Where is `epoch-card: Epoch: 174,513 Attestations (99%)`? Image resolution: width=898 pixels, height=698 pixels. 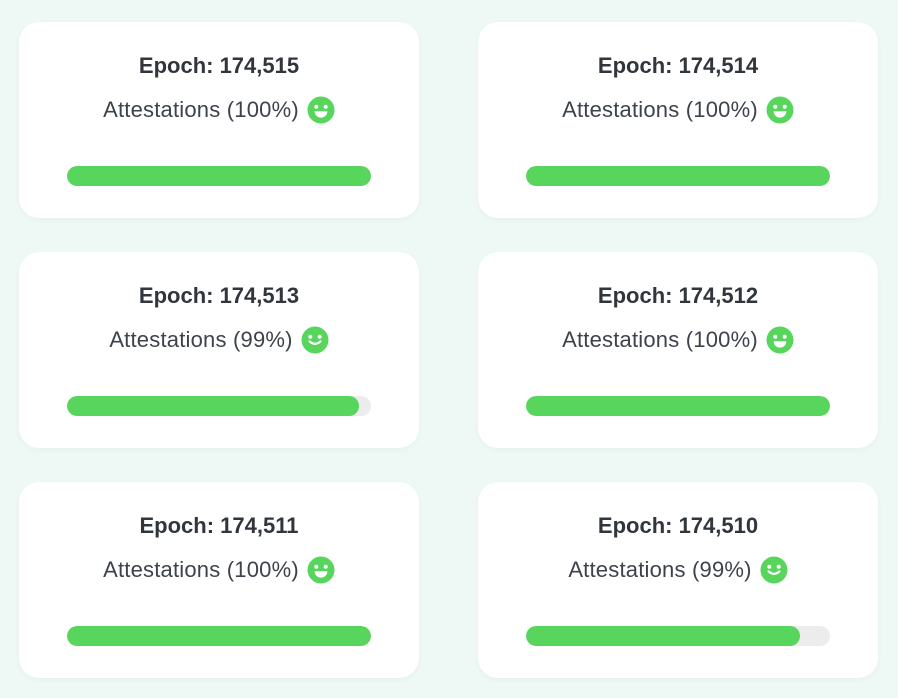
epoch-card: Epoch: 174,513 Attestations (99%) is located at coordinates (219, 350).